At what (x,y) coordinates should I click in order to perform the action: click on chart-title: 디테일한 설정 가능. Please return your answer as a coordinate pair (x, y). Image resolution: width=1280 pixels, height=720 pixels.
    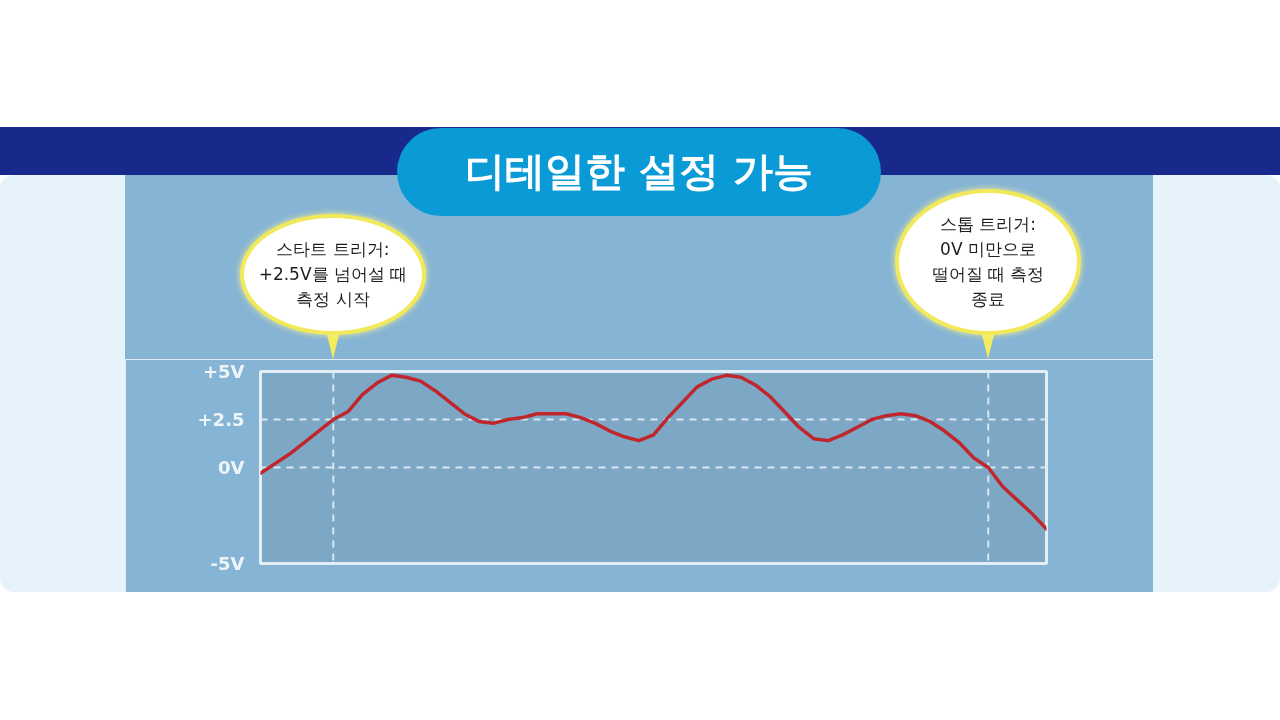
    Looking at the image, I should click on (639, 172).